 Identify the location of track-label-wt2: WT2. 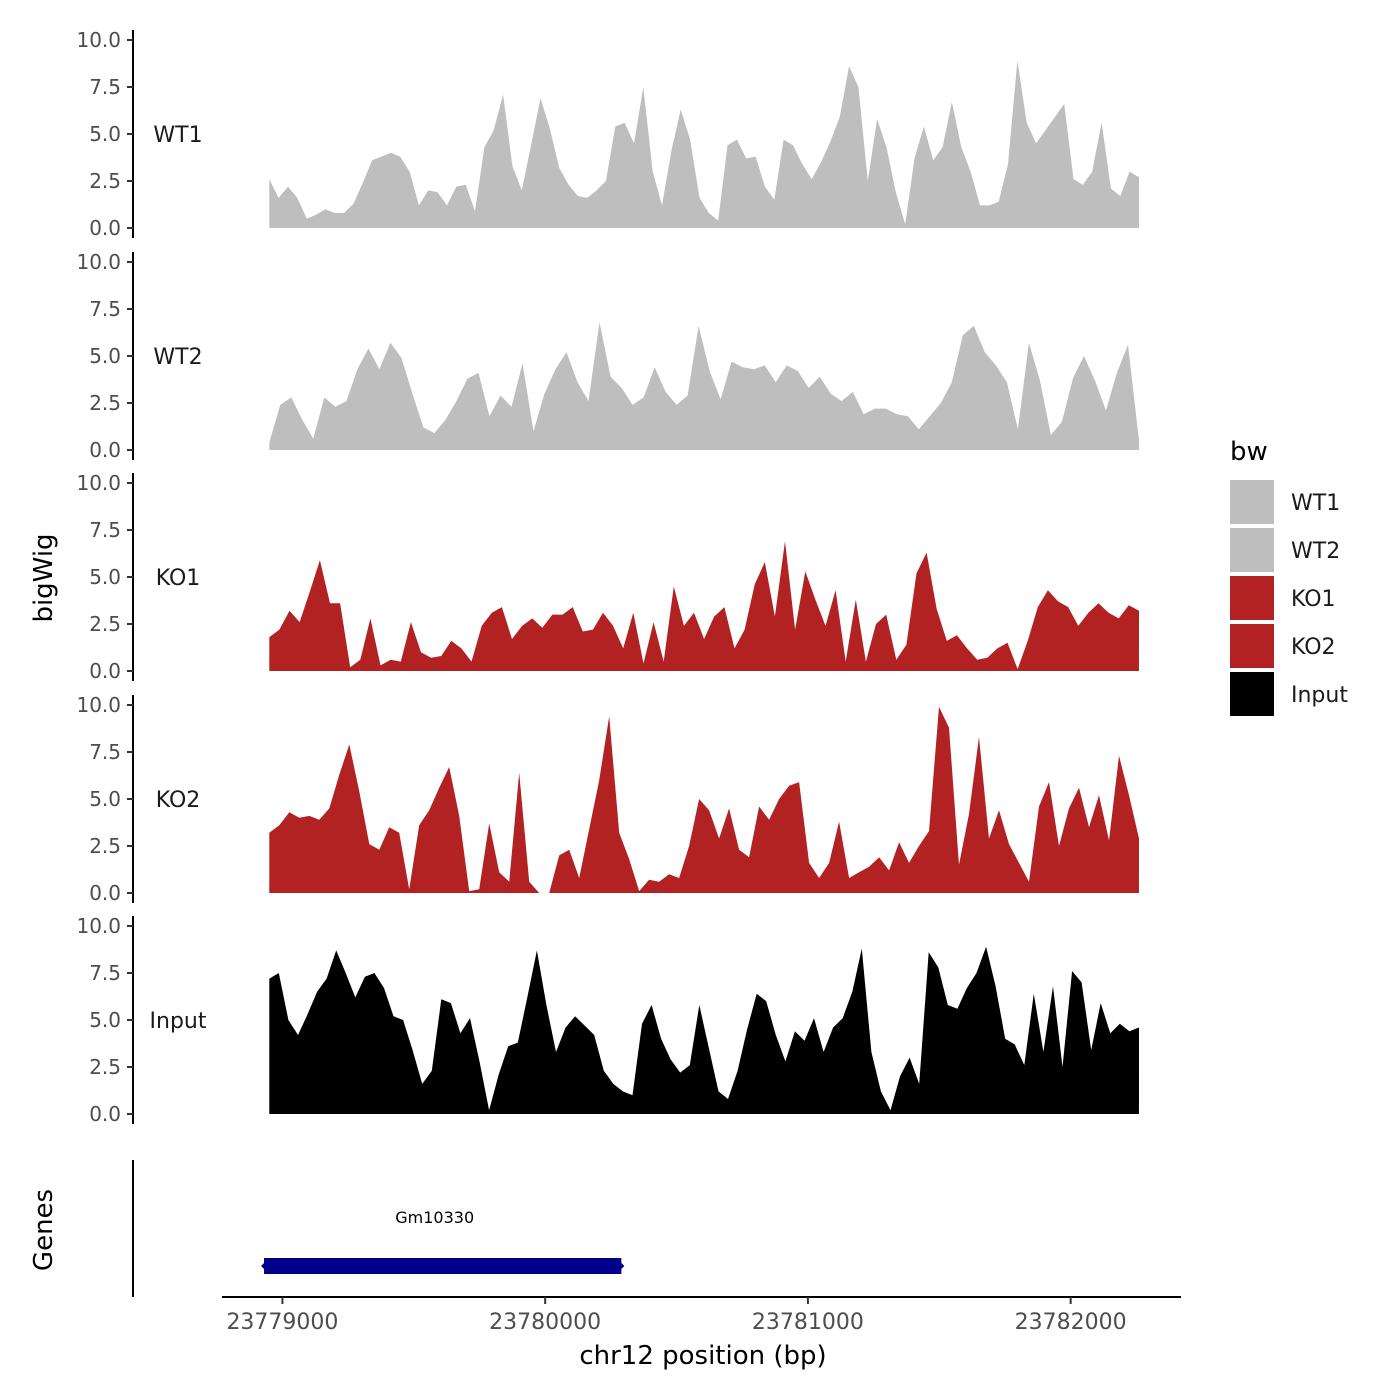
(177, 357).